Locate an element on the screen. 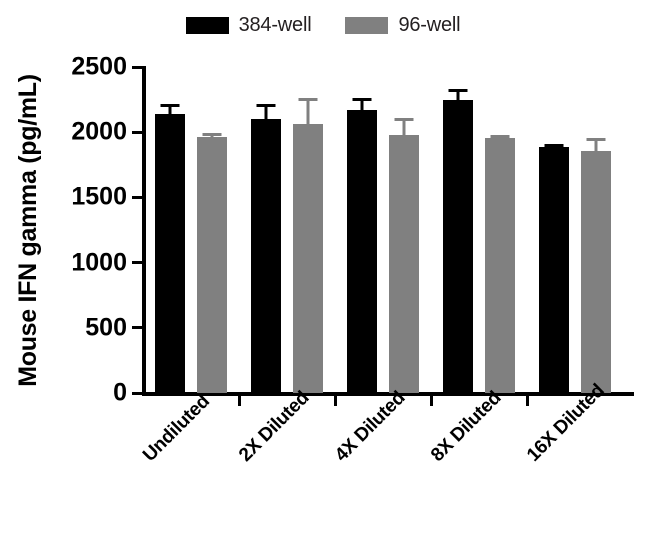 Image resolution: width=646 pixels, height=538 pixels. legend-label-384-well: 384-well is located at coordinates (275, 25).